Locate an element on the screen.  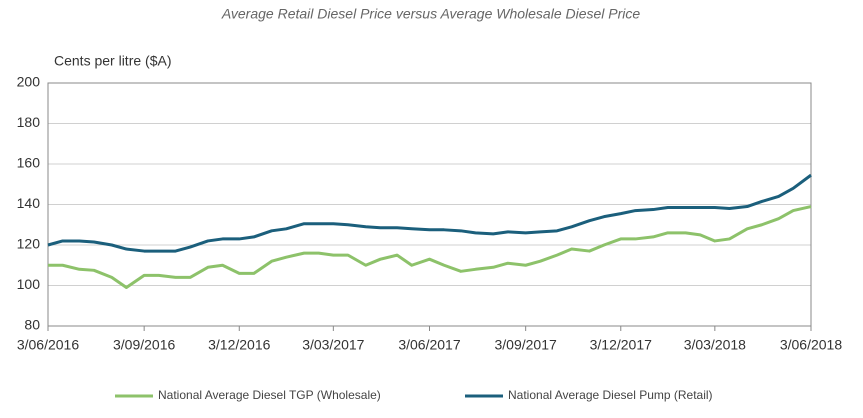
legend-label: National Average Diesel Pump (Retail) is located at coordinates (610, 395).